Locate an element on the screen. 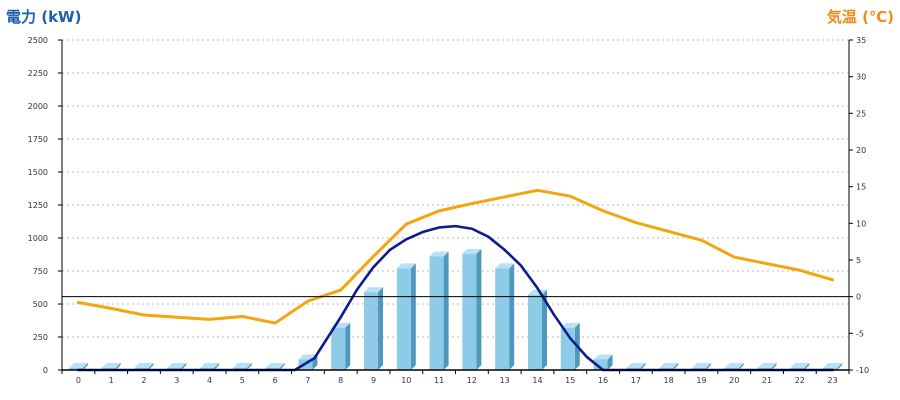 The image size is (900, 400). x-tick-label: 8 is located at coordinates (340, 380).